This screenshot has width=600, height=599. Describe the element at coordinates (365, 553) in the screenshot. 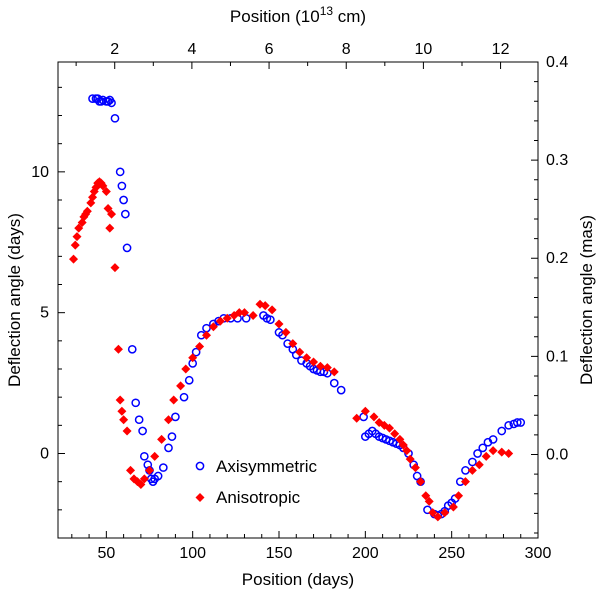

I see `x-tick-label: 200` at that location.